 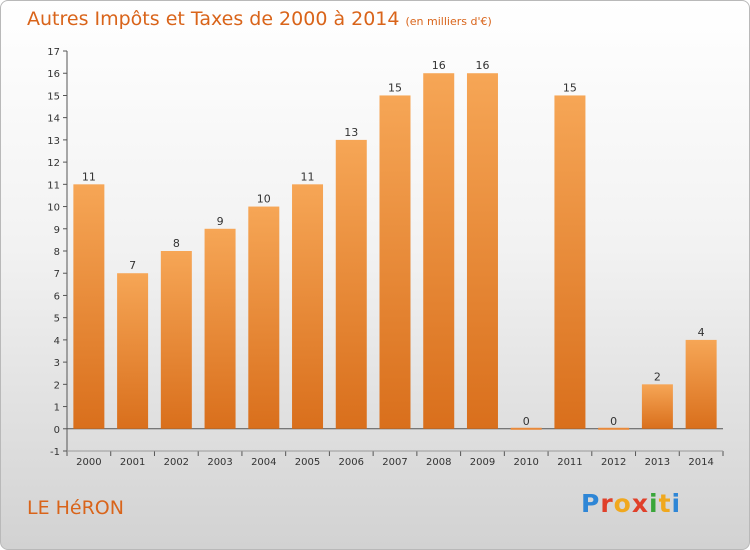 I want to click on bar-2003, so click(x=220, y=328).